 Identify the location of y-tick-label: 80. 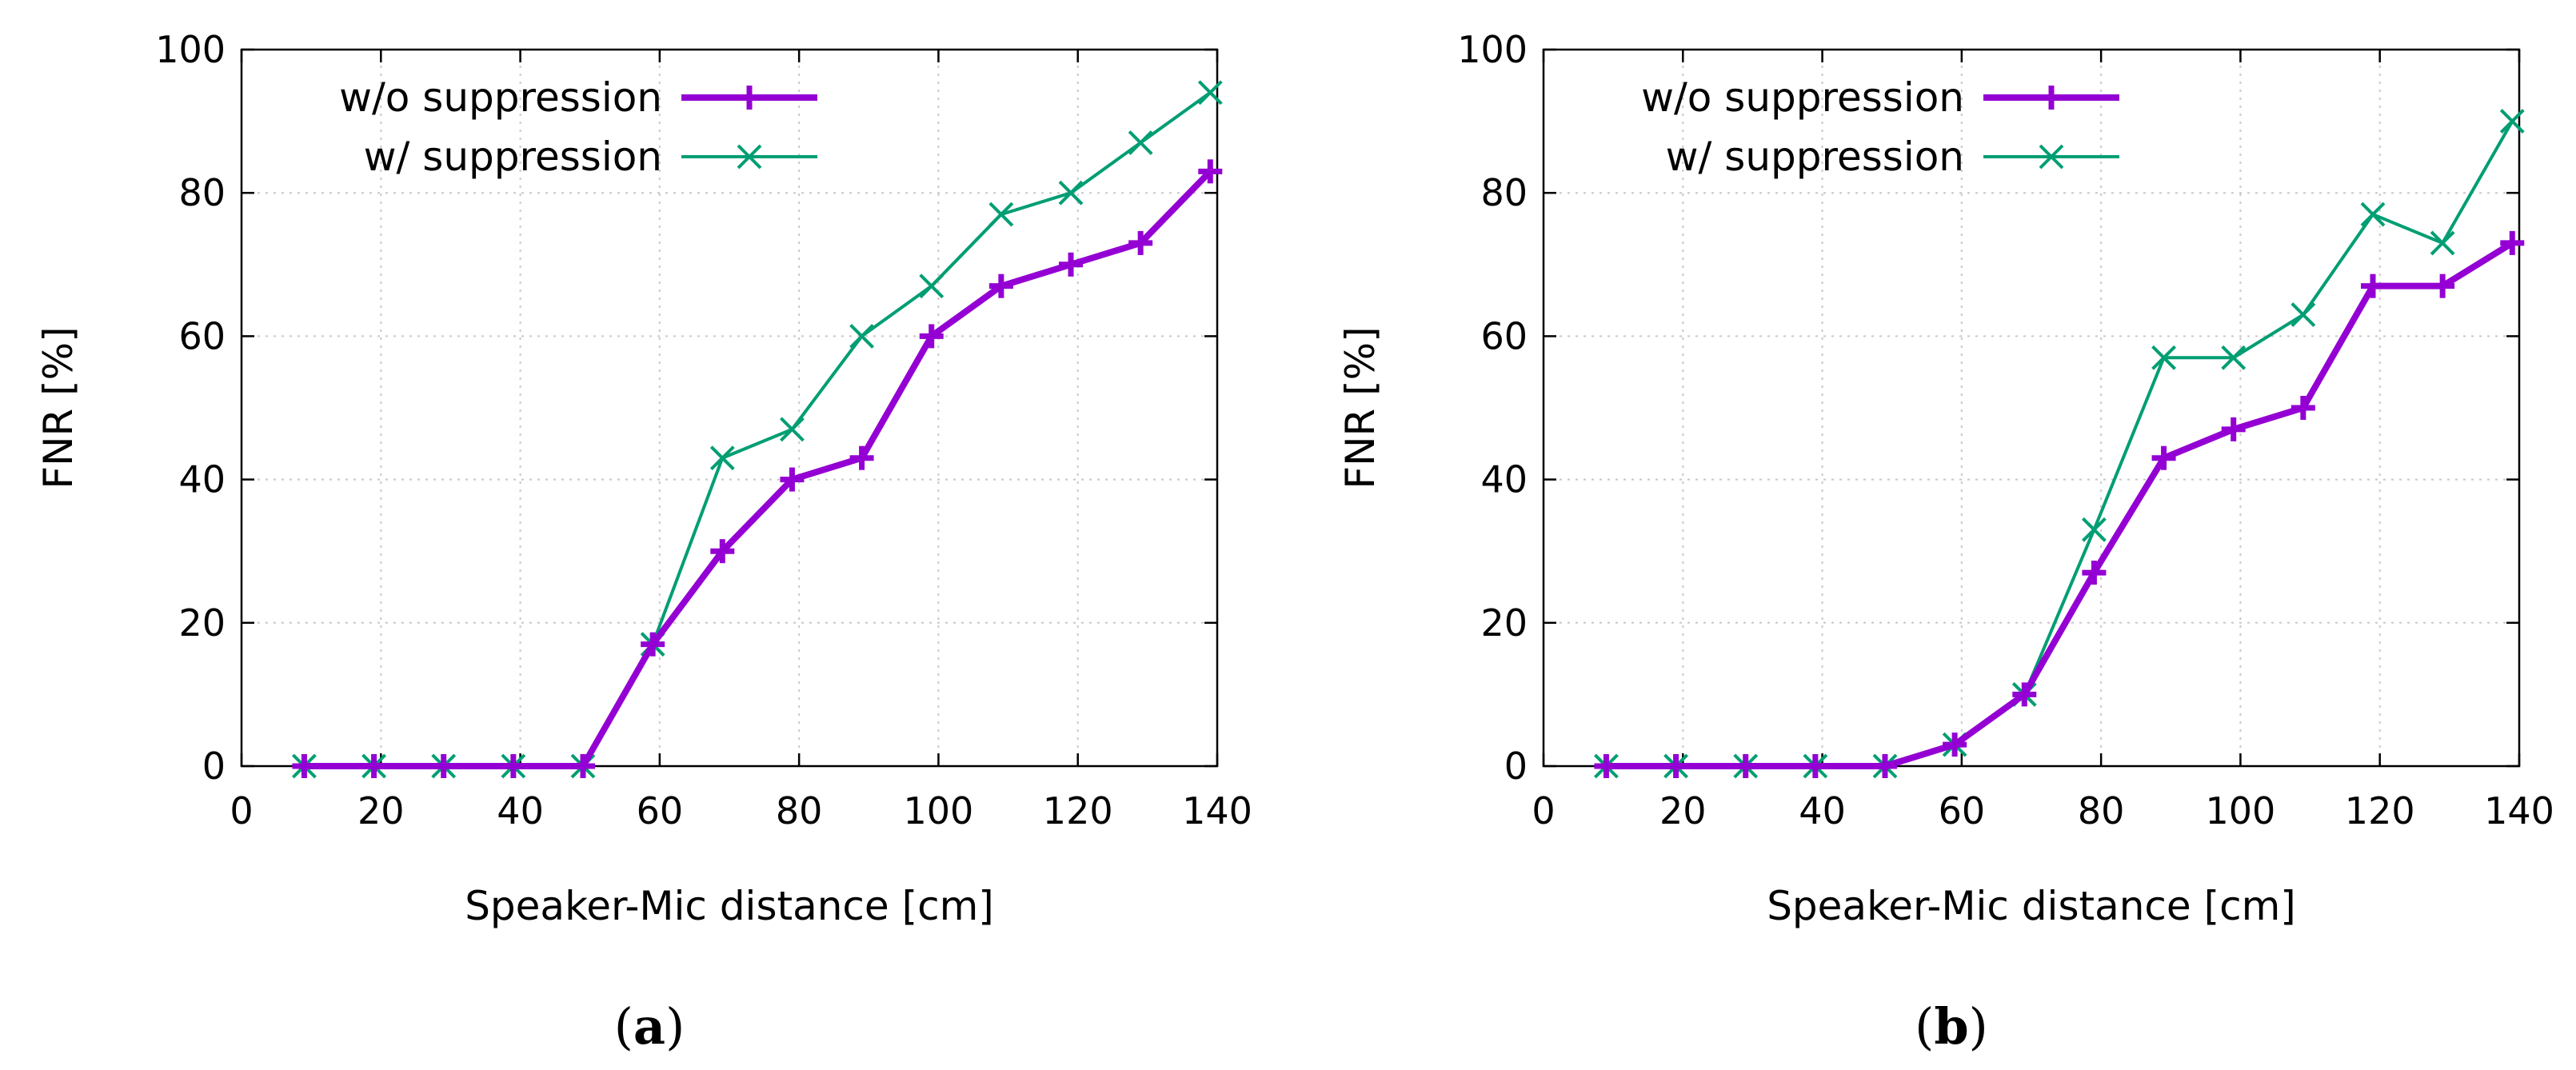
(202, 192).